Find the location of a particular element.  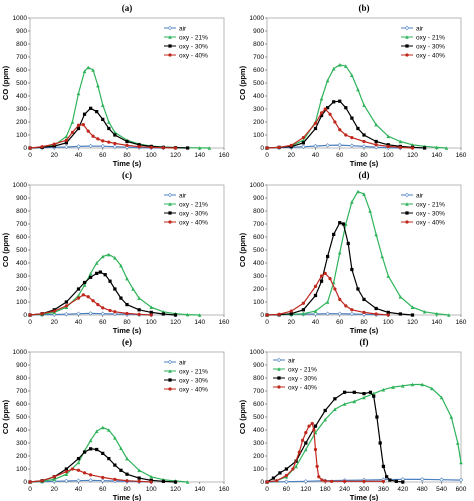

x-tick-label: 300 is located at coordinates (364, 489).